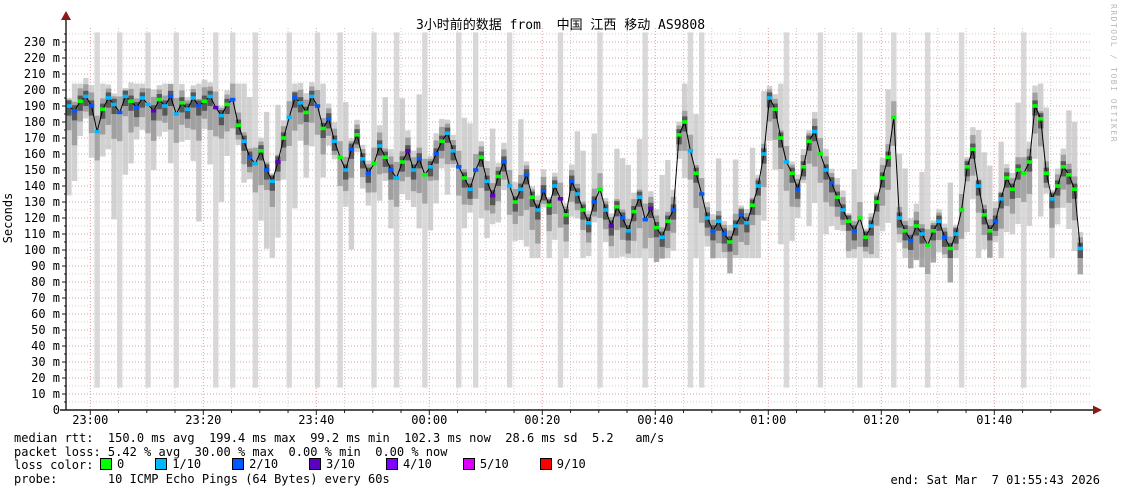  I want to click on loss-legend-text: 2/10, so click(264, 464).